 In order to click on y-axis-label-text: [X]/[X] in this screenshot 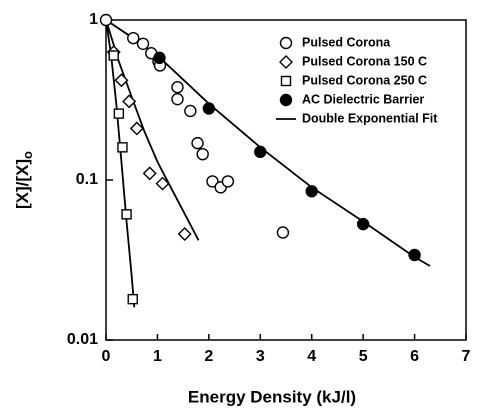, I will do `click(22, 184)`.